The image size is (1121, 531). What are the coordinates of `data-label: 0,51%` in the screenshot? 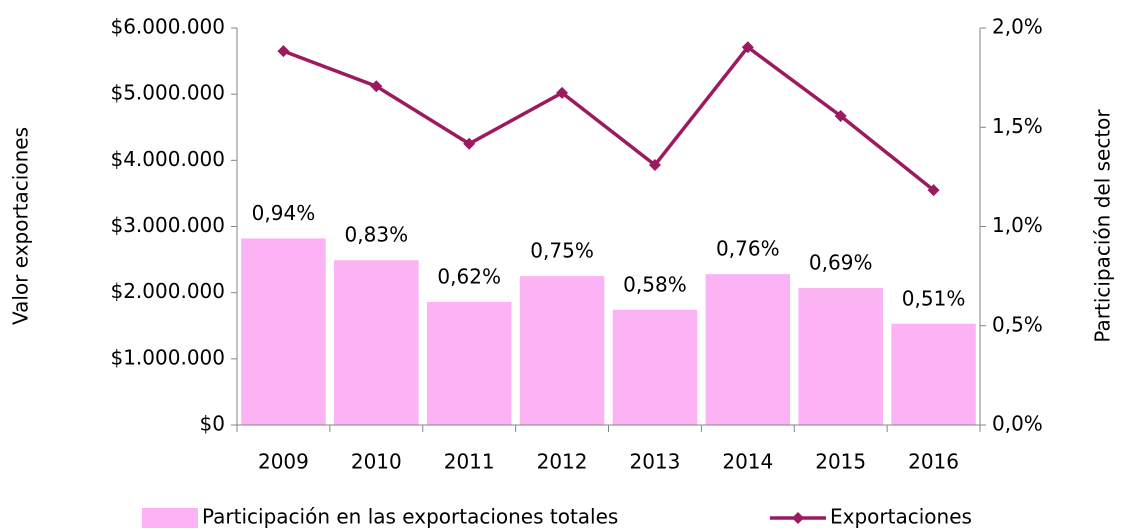 It's located at (934, 298).